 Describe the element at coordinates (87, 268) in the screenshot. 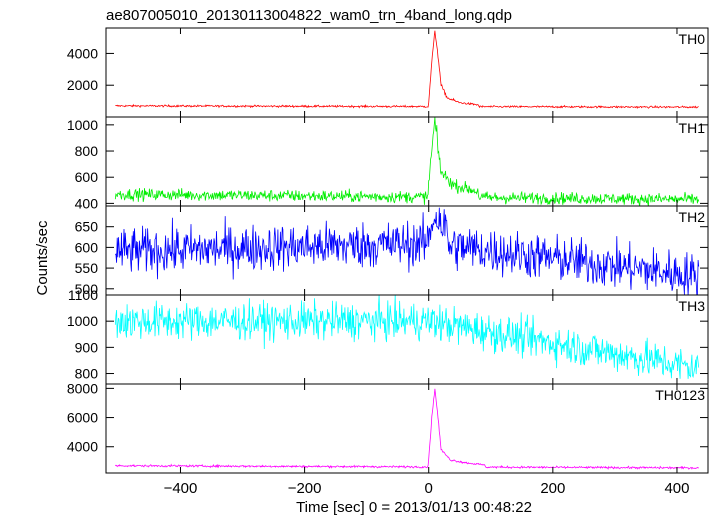

I see `y-tick-label: 550` at that location.